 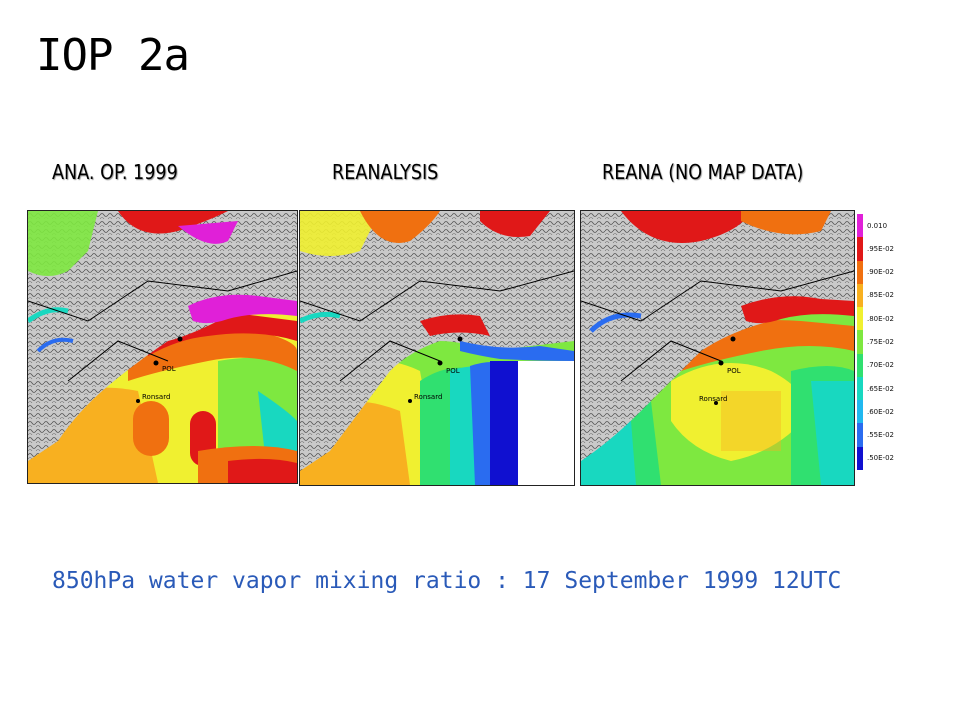 I want to click on legend-tick-label: .50E-02, so click(x=880, y=458).